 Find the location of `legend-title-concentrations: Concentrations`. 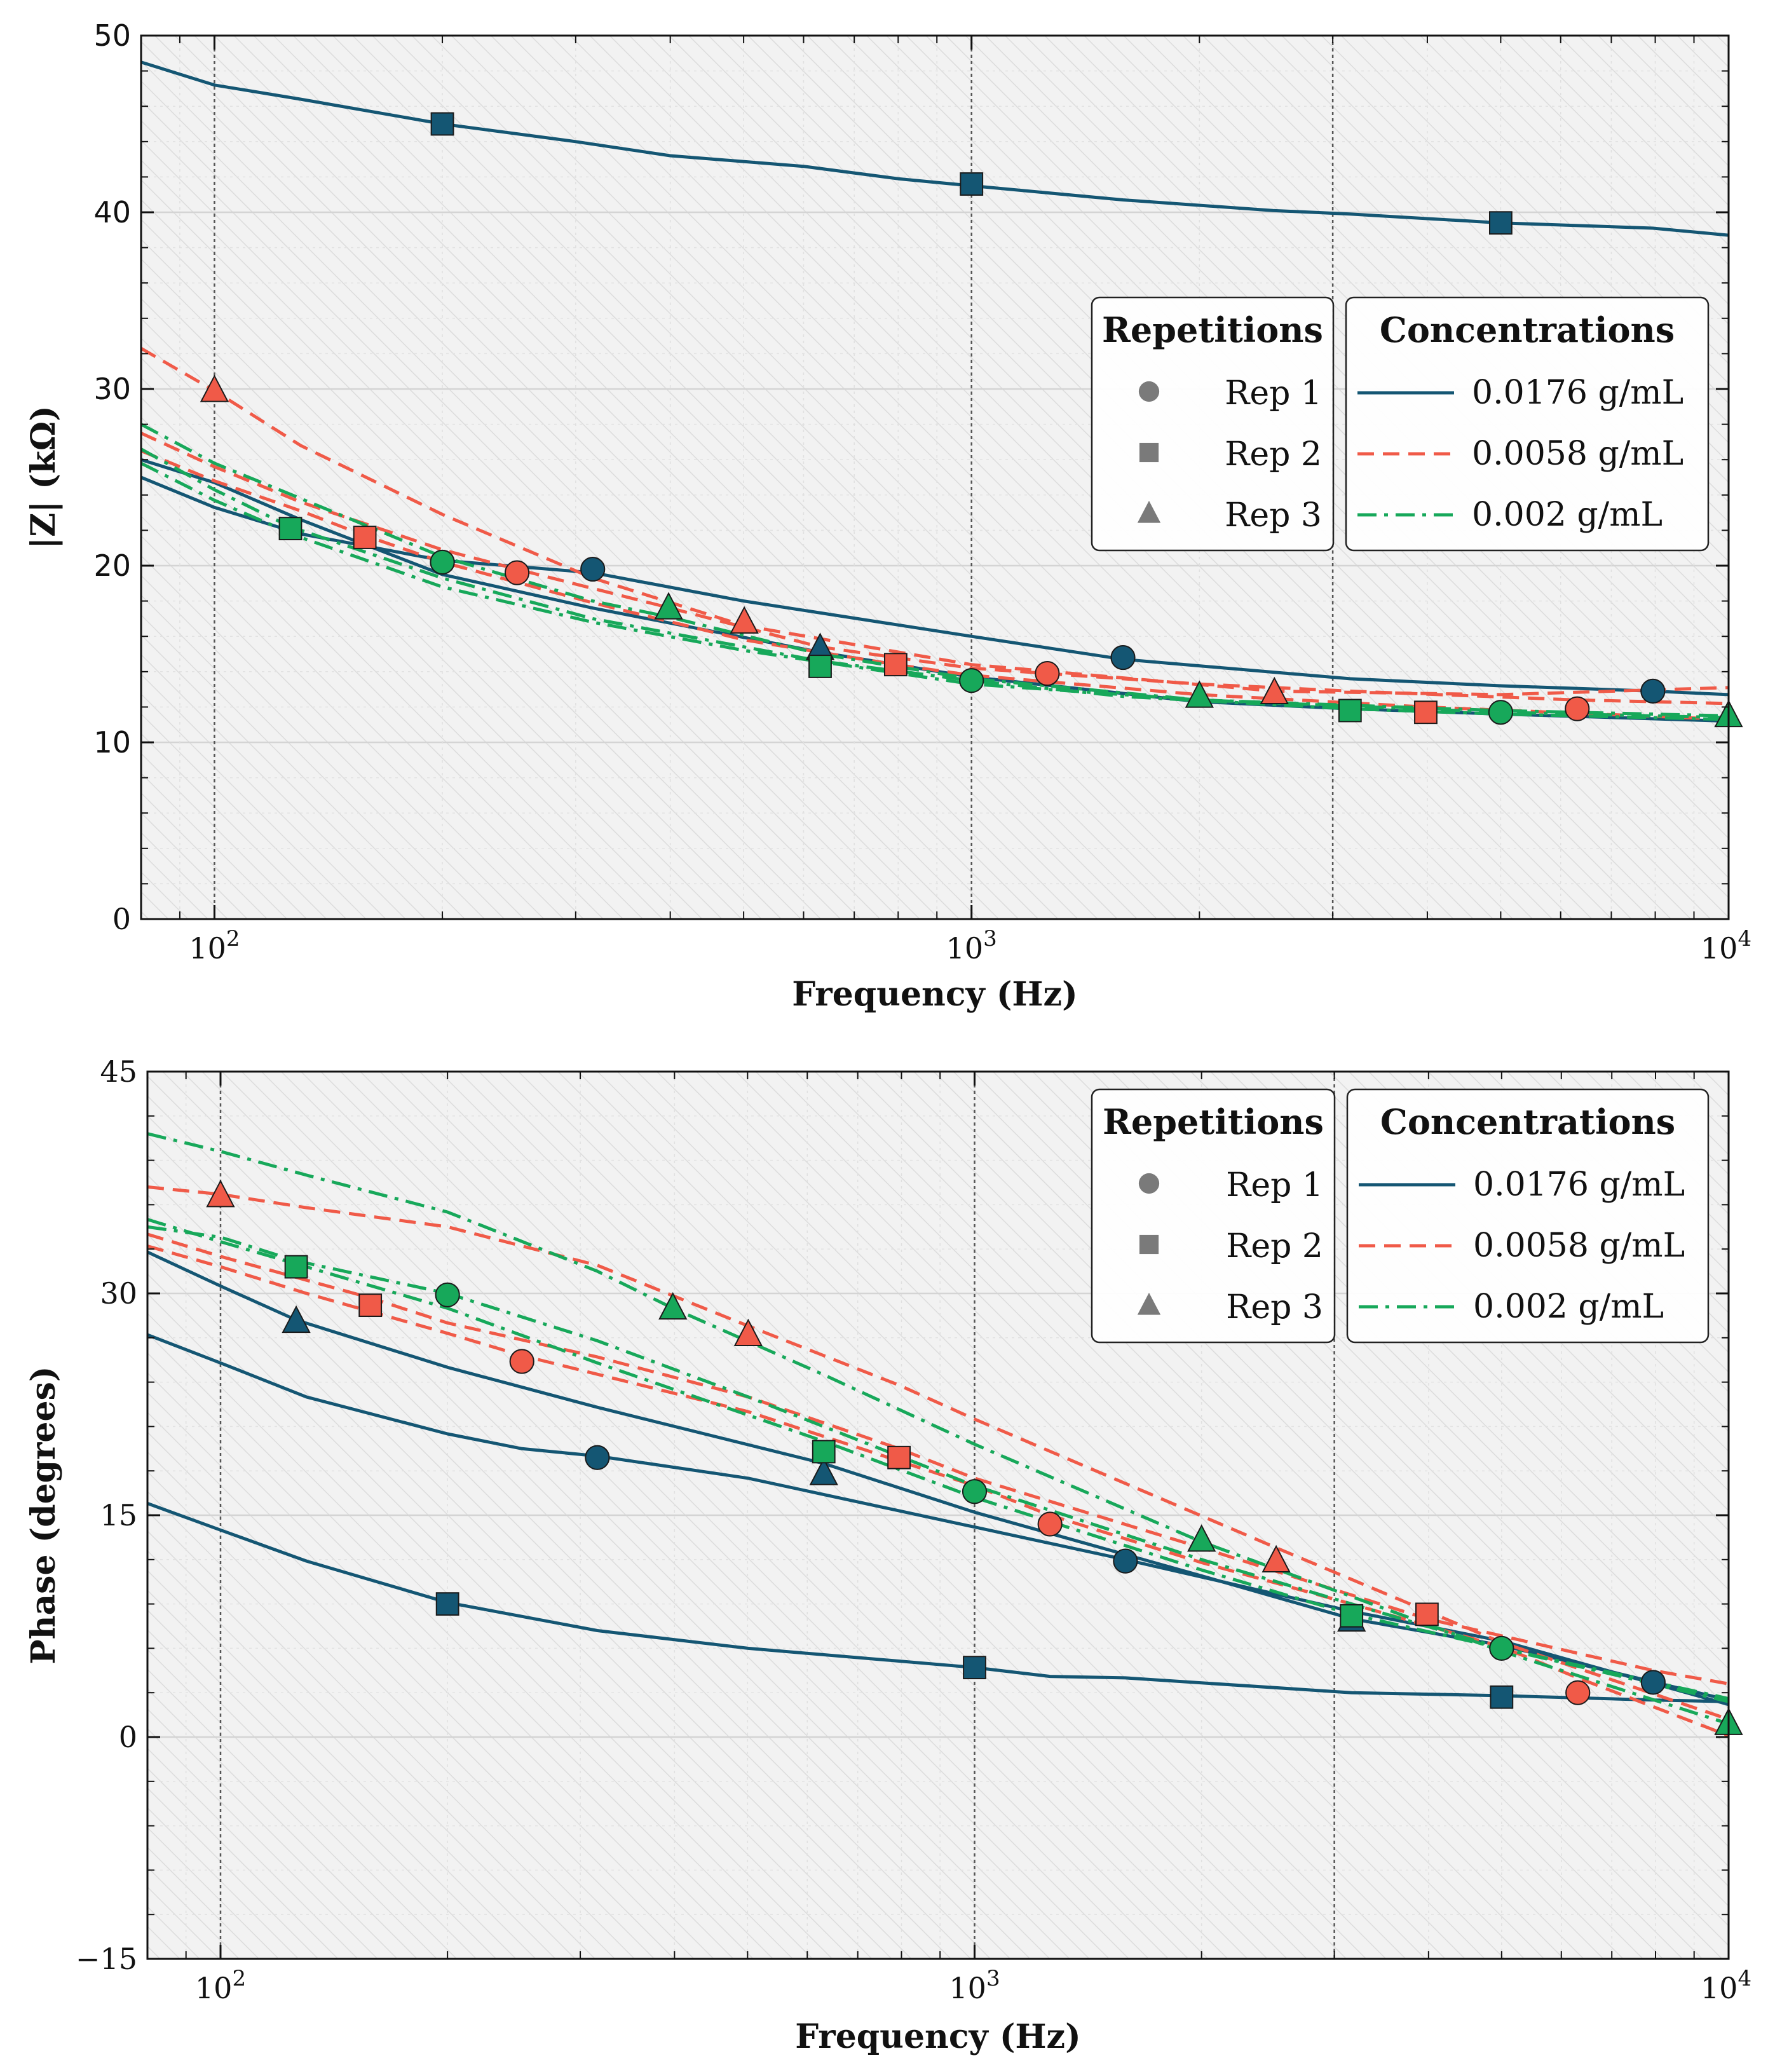

legend-title-concentrations: Concentrations is located at coordinates (1527, 1121).